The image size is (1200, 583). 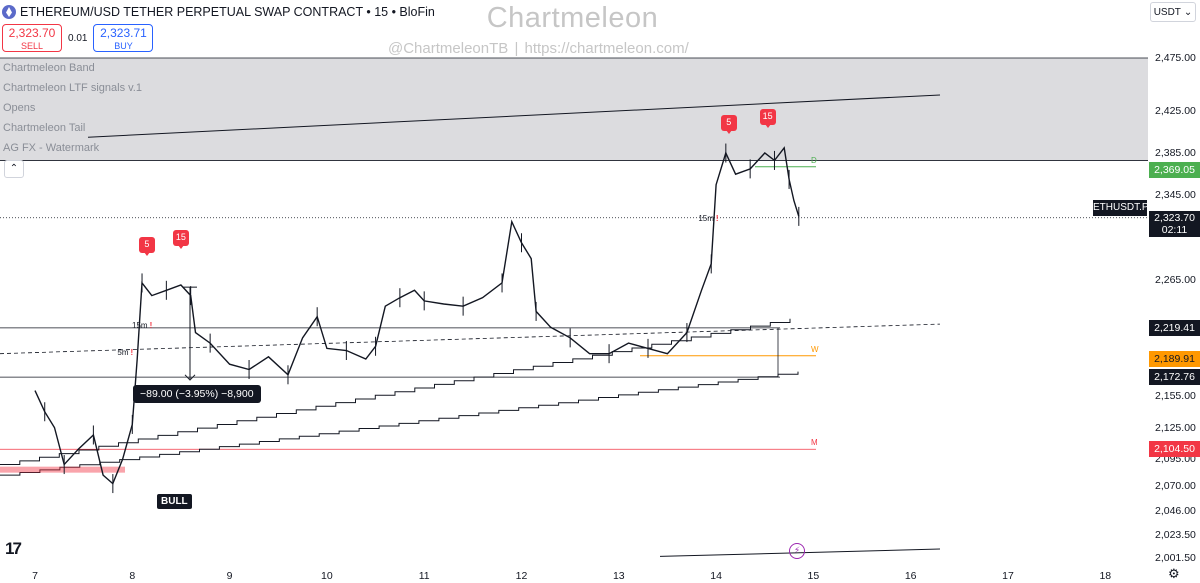 What do you see at coordinates (1175, 534) in the screenshot?
I see `price-tick: 2,023.50` at bounding box center [1175, 534].